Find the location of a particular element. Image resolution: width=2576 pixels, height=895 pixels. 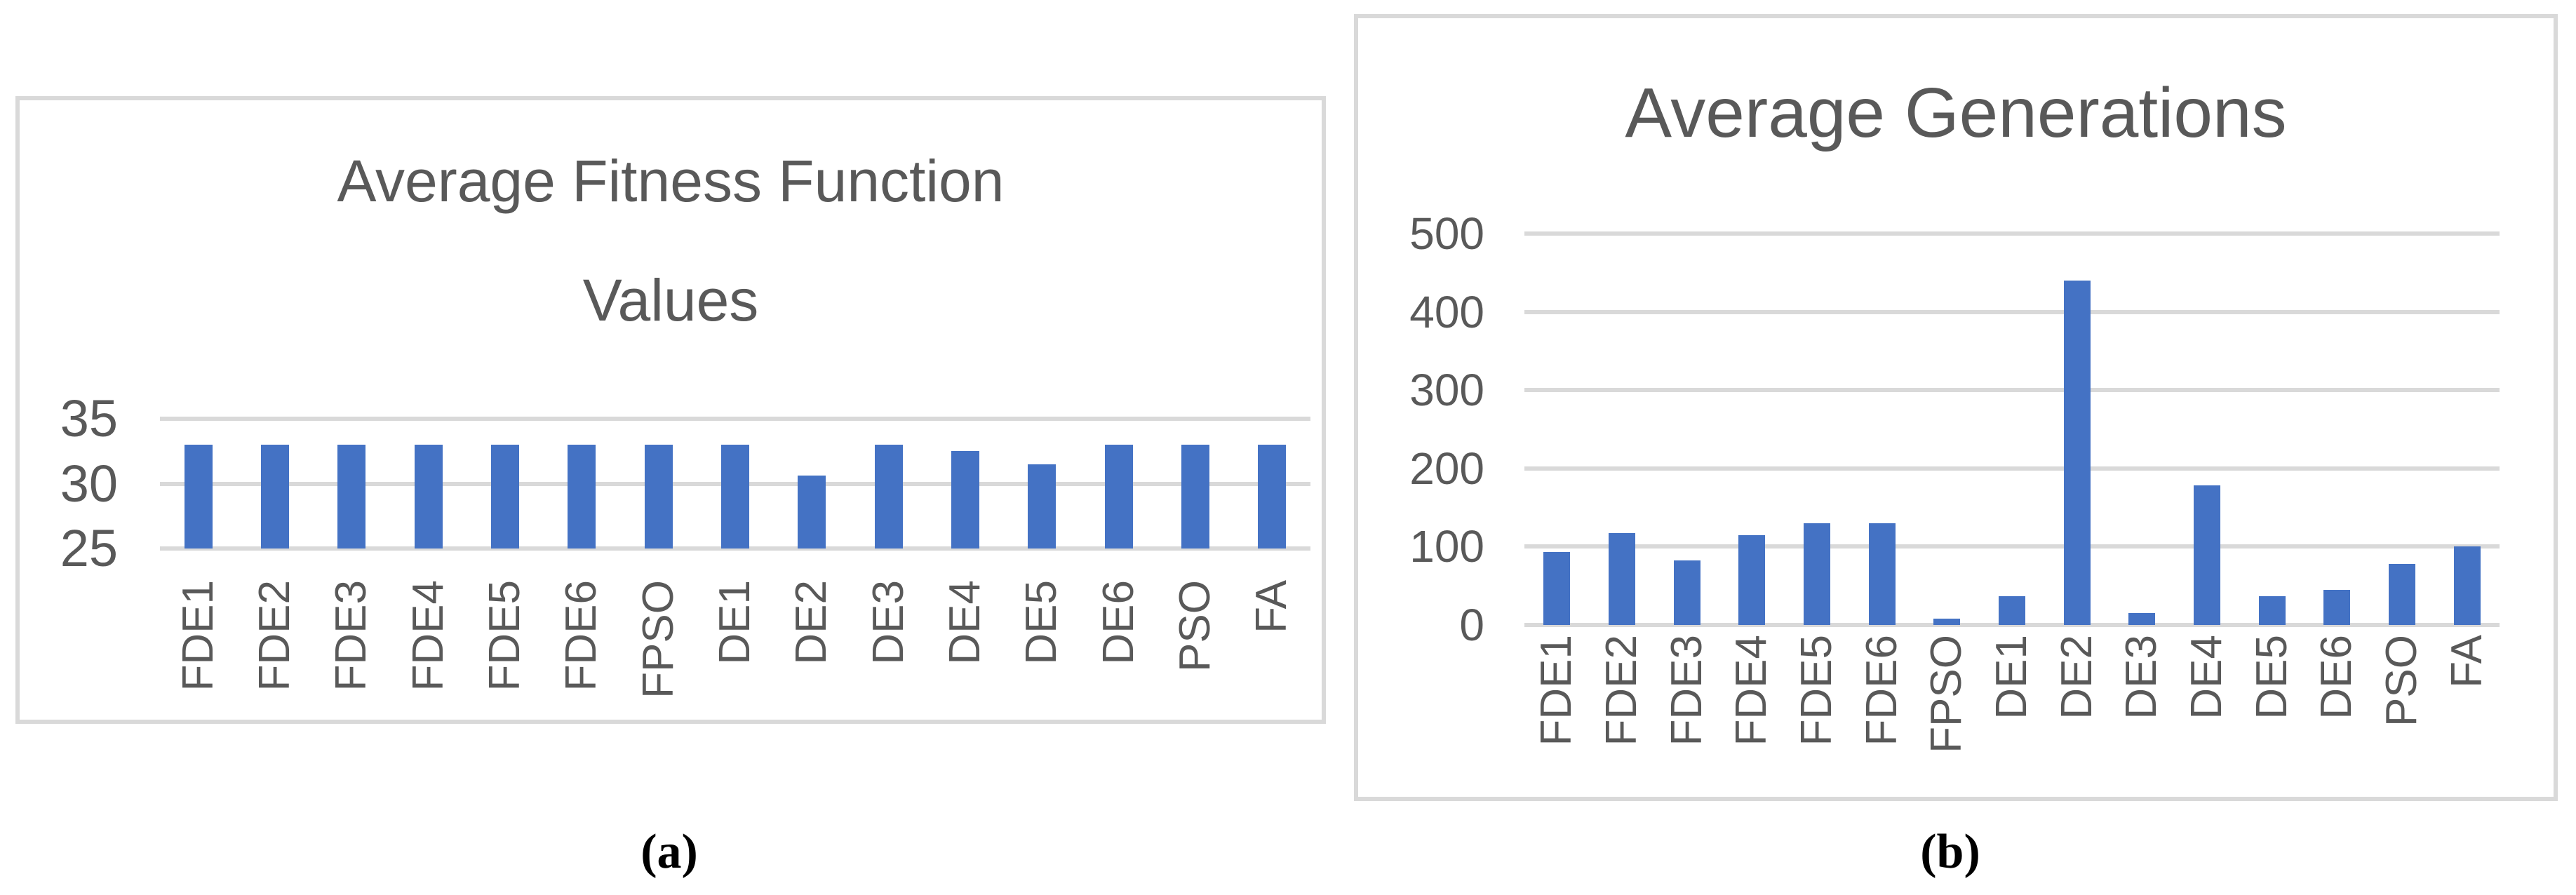

subfigure-label-b: (b) is located at coordinates (1950, 852).